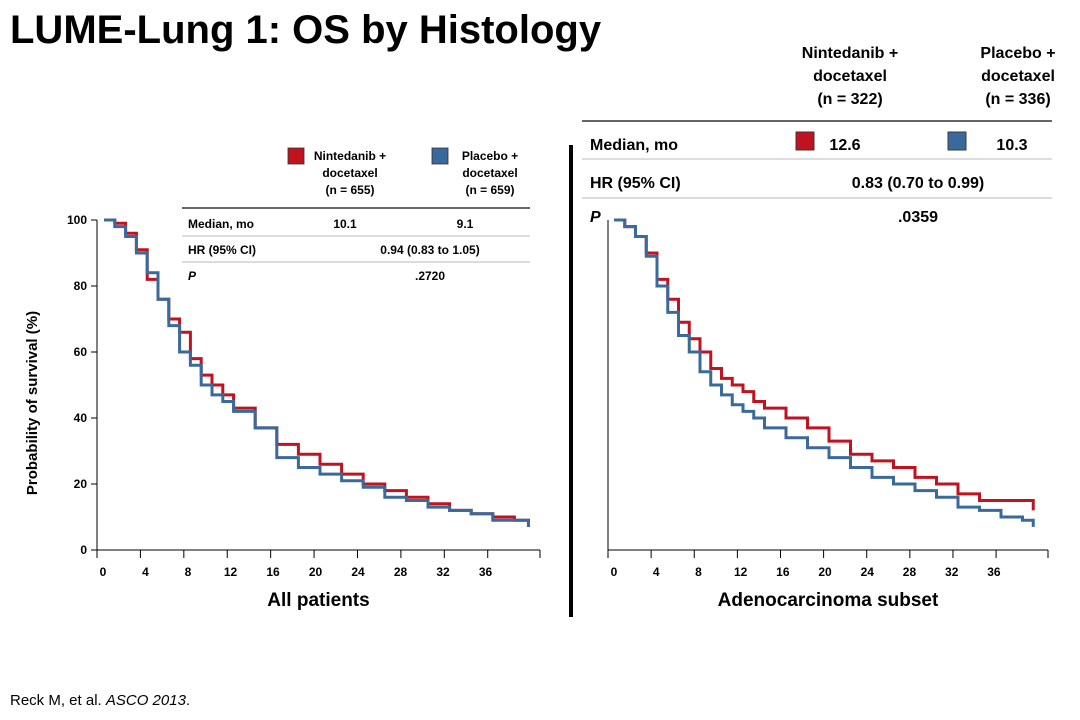 Image resolution: width=1080 pixels, height=720 pixels. Describe the element at coordinates (345, 224) in the screenshot. I see `table-cell: 10.1` at that location.